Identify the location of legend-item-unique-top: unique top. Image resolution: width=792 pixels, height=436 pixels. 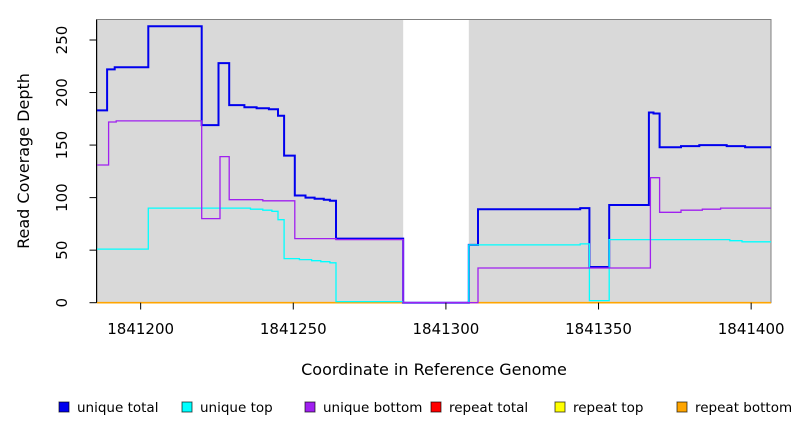
(227, 408).